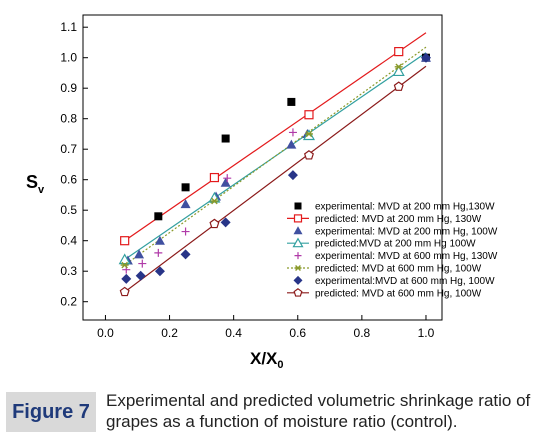 The image size is (544, 440). Describe the element at coordinates (362, 333) in the screenshot. I see `x-tick-label: 0.8` at that location.